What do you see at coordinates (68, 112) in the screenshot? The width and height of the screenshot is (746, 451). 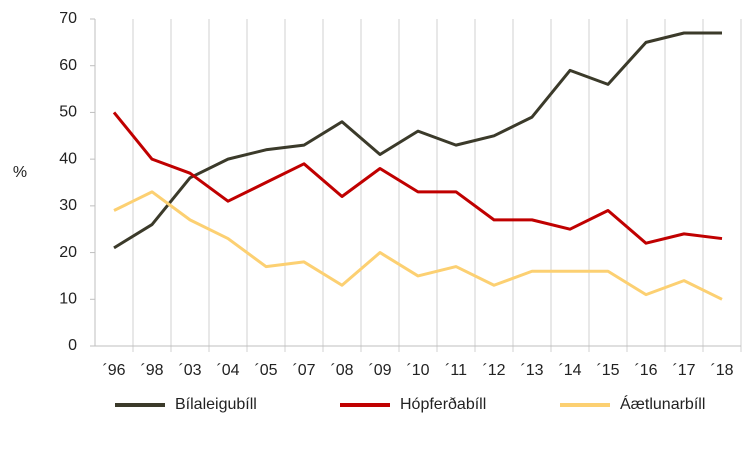 I see `y-tick-label: 50` at bounding box center [68, 112].